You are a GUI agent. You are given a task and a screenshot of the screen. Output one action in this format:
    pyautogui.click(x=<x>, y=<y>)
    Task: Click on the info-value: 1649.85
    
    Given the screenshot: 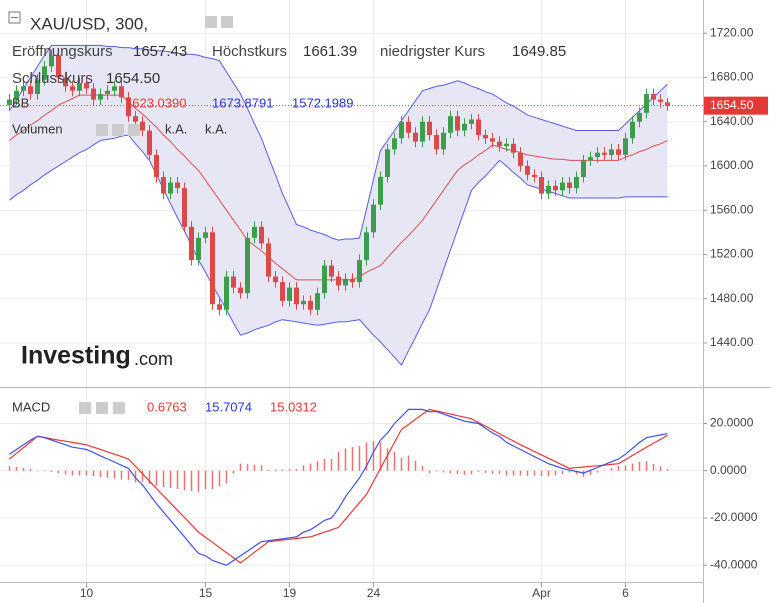 What is the action you would take?
    pyautogui.click(x=539, y=51)
    